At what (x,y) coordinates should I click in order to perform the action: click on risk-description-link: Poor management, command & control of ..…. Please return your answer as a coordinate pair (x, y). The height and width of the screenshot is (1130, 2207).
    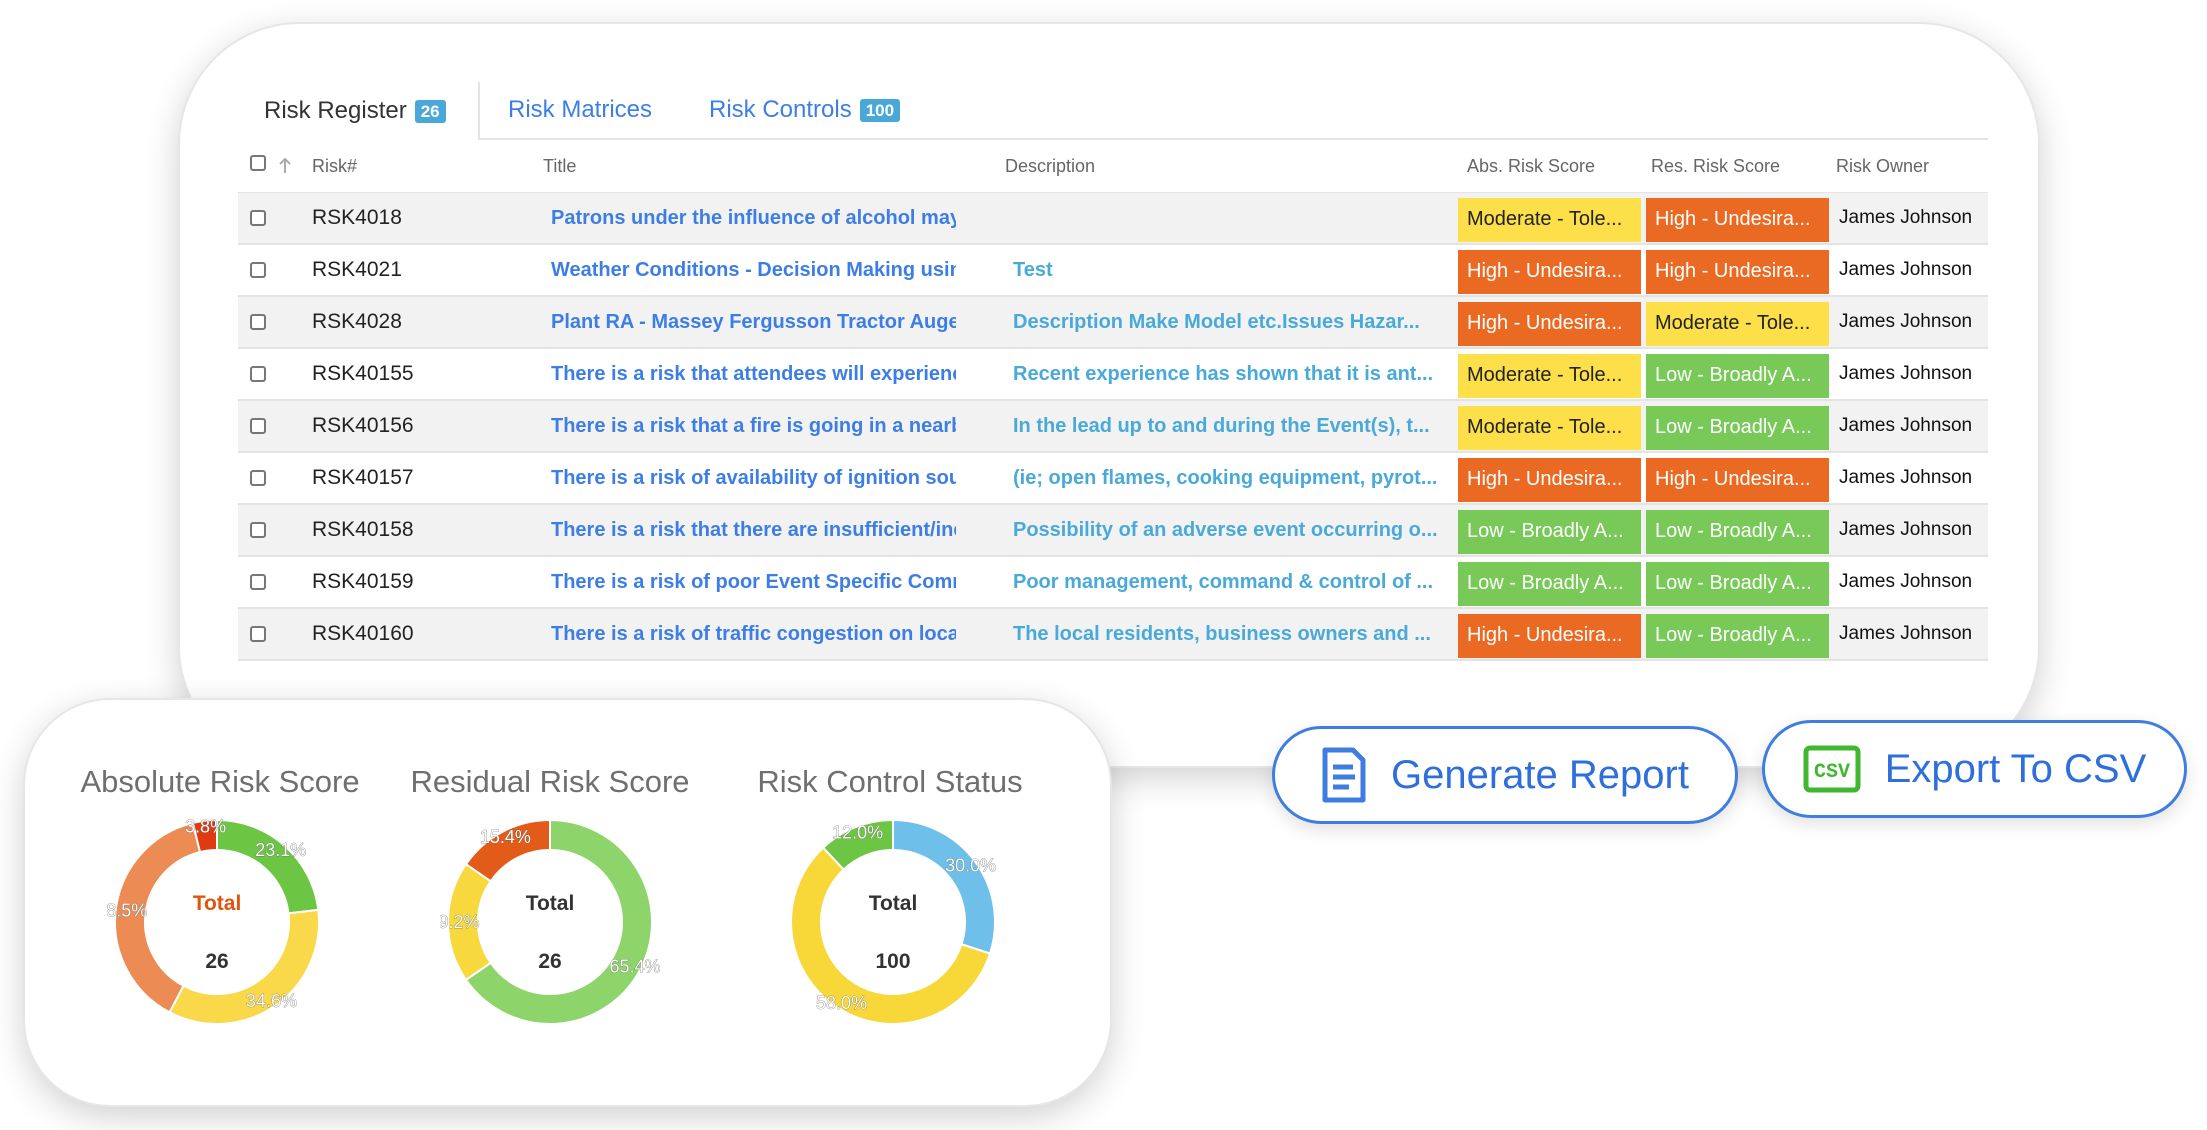
    Looking at the image, I should click on (1223, 581).